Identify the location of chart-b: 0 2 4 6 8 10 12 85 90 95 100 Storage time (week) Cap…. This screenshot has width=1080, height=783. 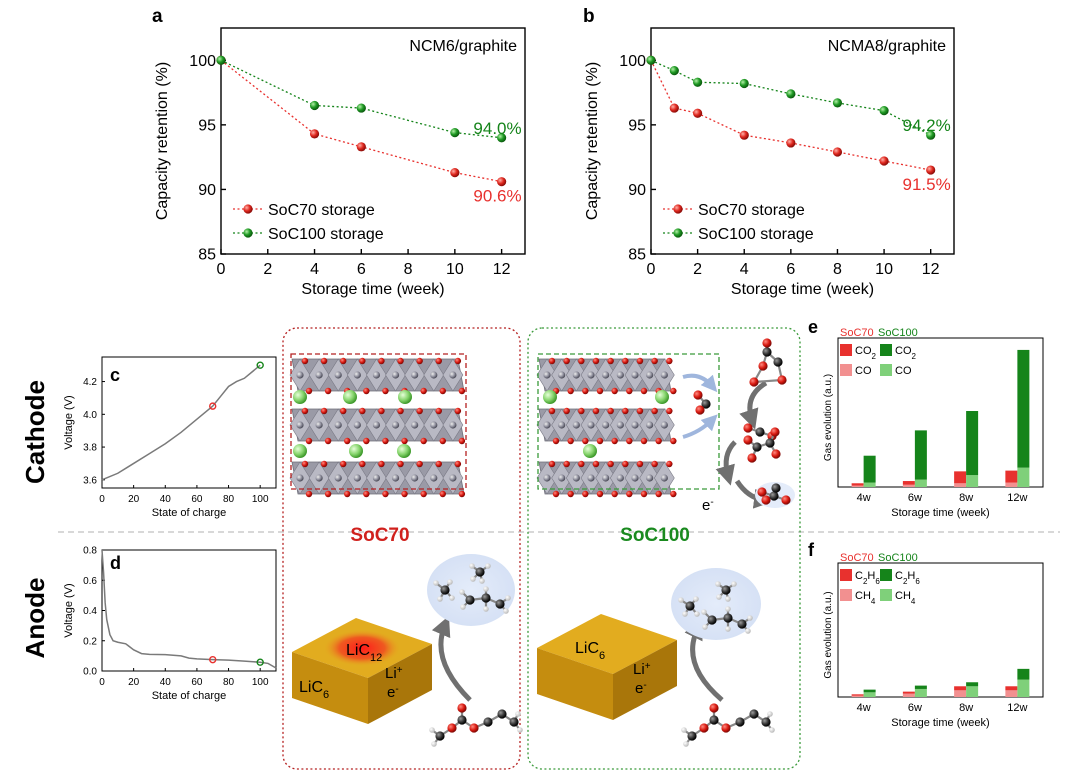
(769, 162).